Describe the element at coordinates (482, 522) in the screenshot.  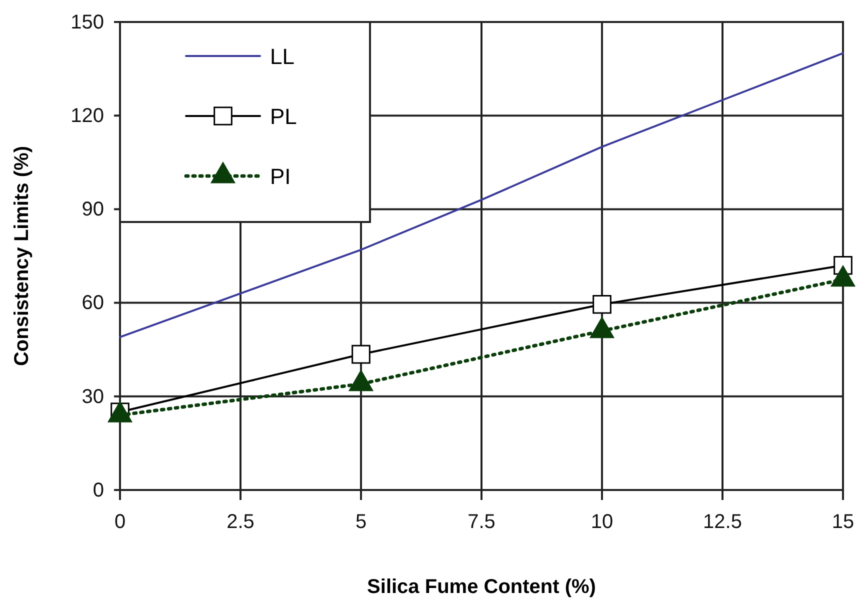
I see `x-tick-label: 7.5` at that location.